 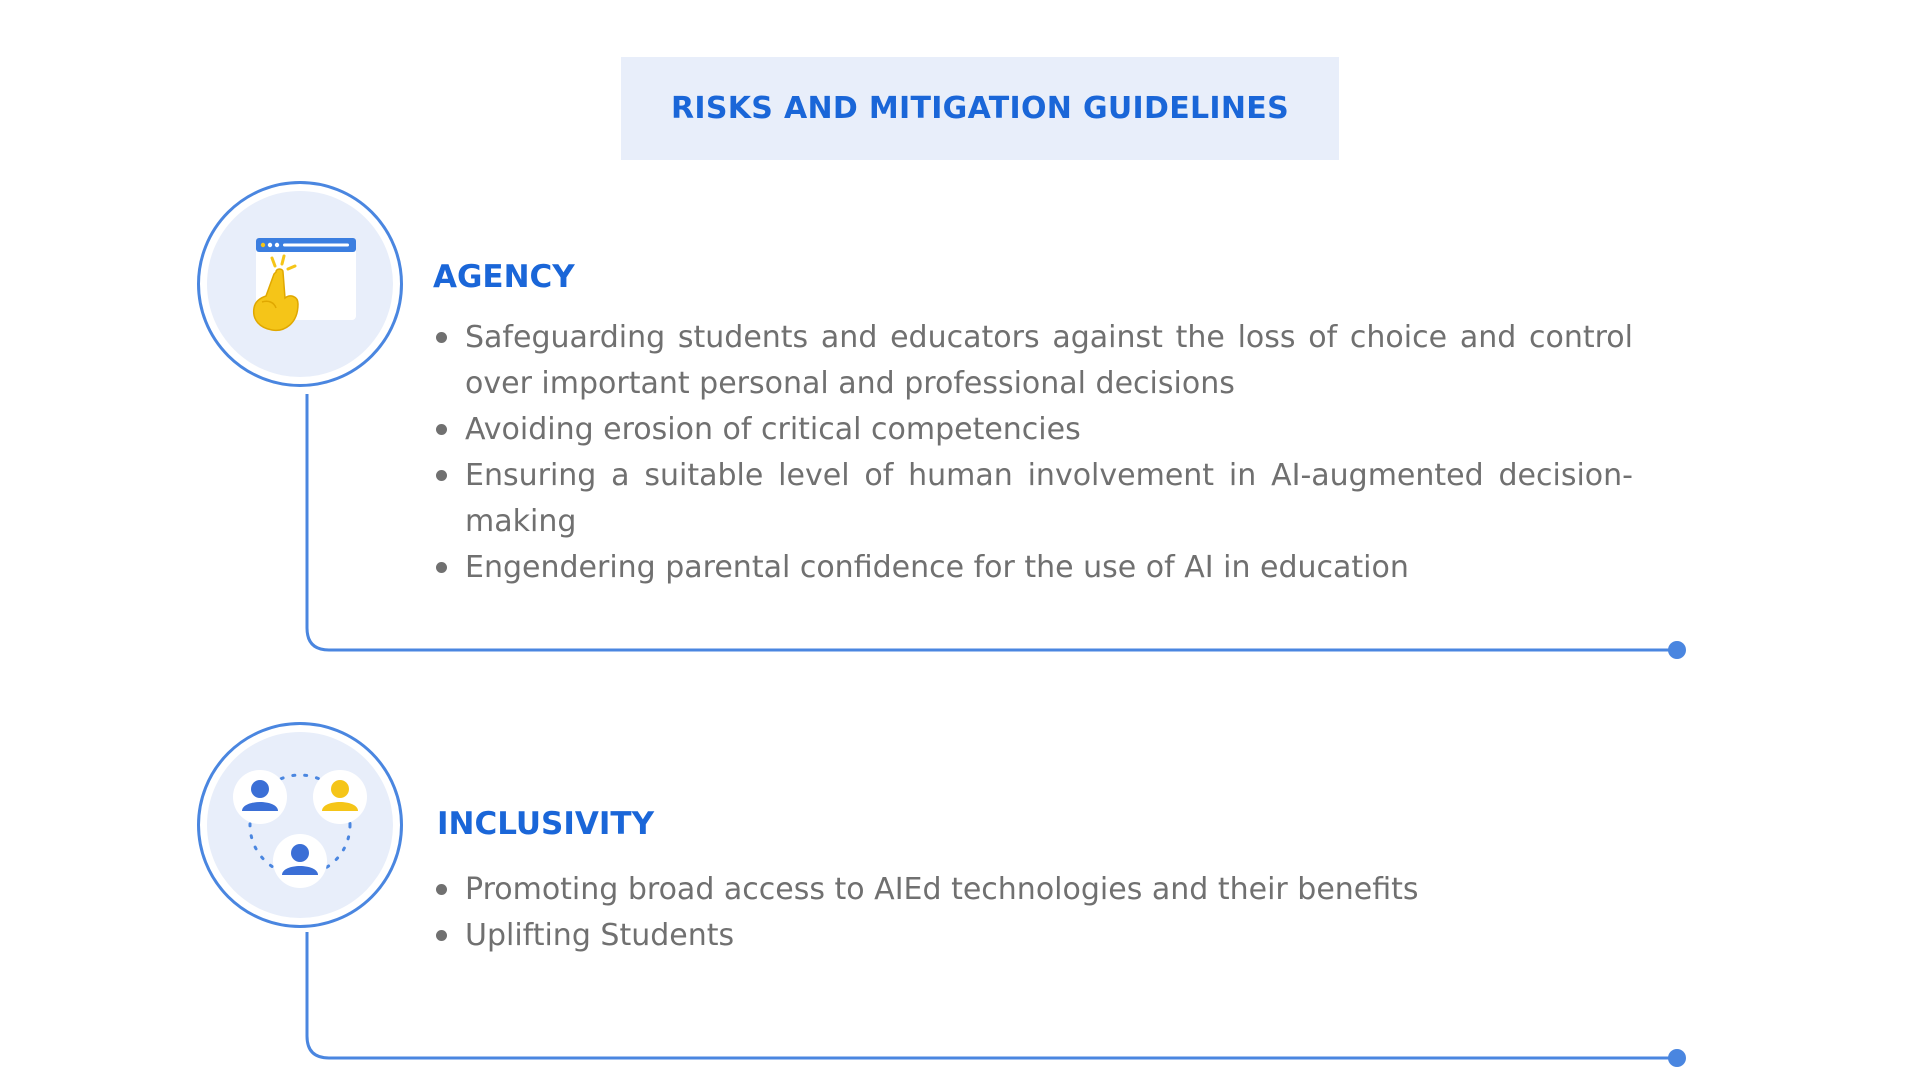 I want to click on inclusivity-connector-end-dot, so click(x=1677, y=1058).